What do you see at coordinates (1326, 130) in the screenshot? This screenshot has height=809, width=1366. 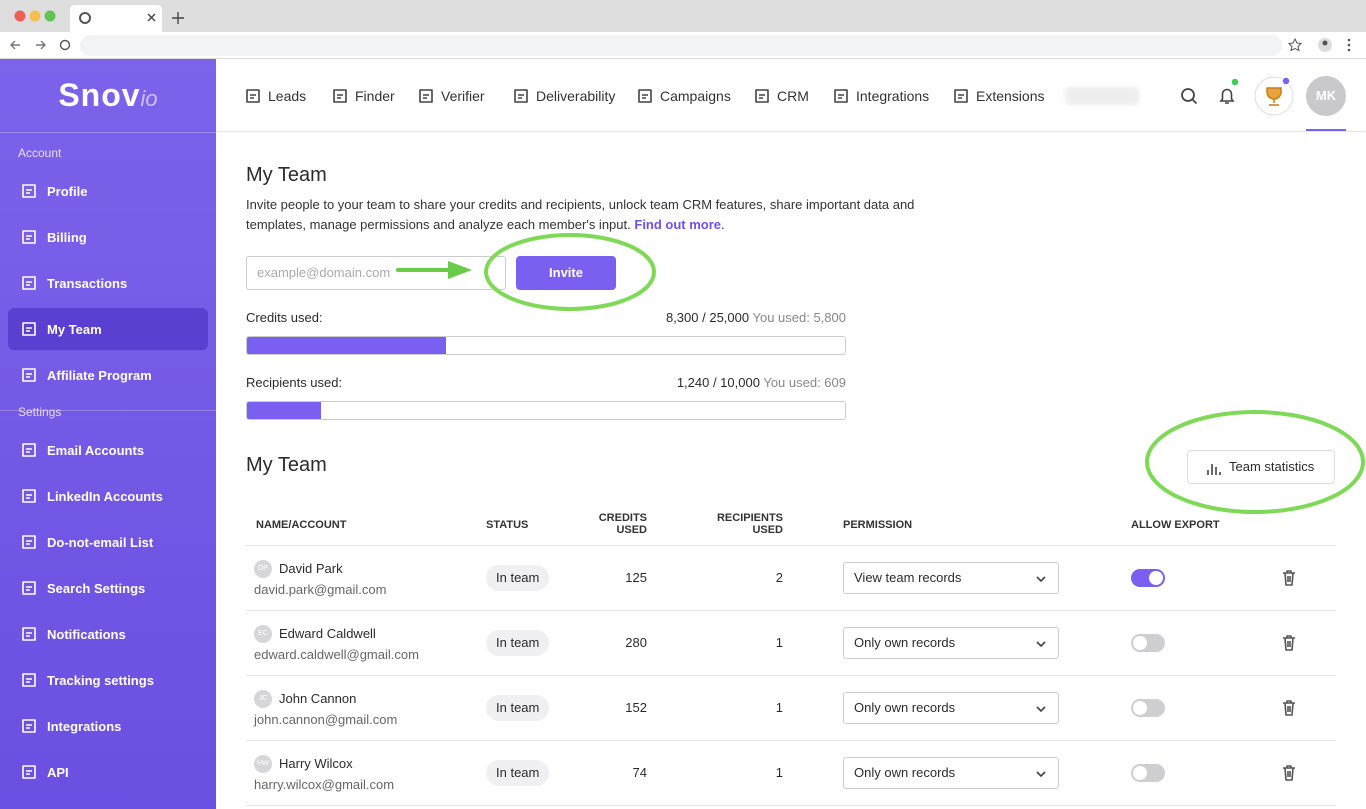 I see `avatar-underline` at bounding box center [1326, 130].